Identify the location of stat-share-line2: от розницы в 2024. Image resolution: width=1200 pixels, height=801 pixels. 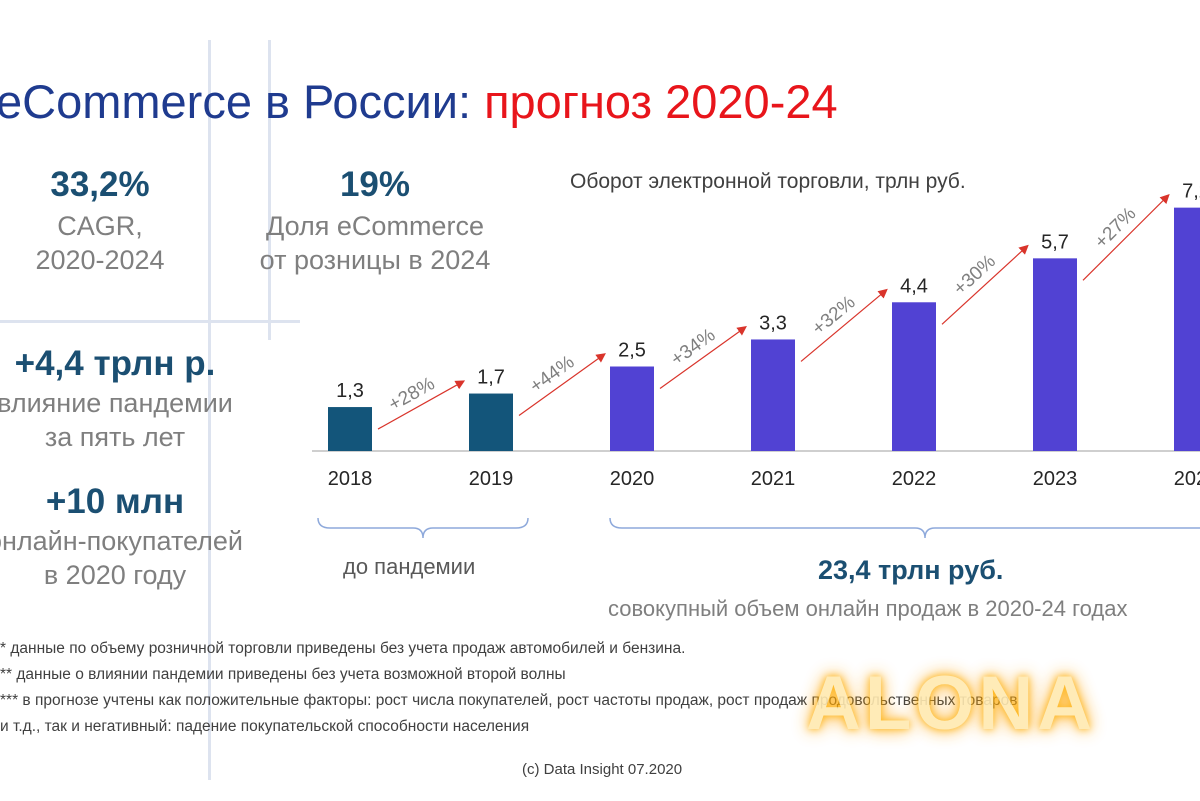
(375, 260).